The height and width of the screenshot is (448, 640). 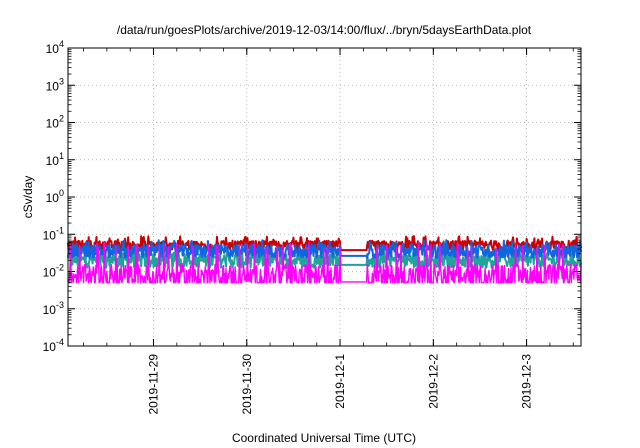 What do you see at coordinates (60, 230) in the screenshot?
I see `y-tick-exponent: -1` at bounding box center [60, 230].